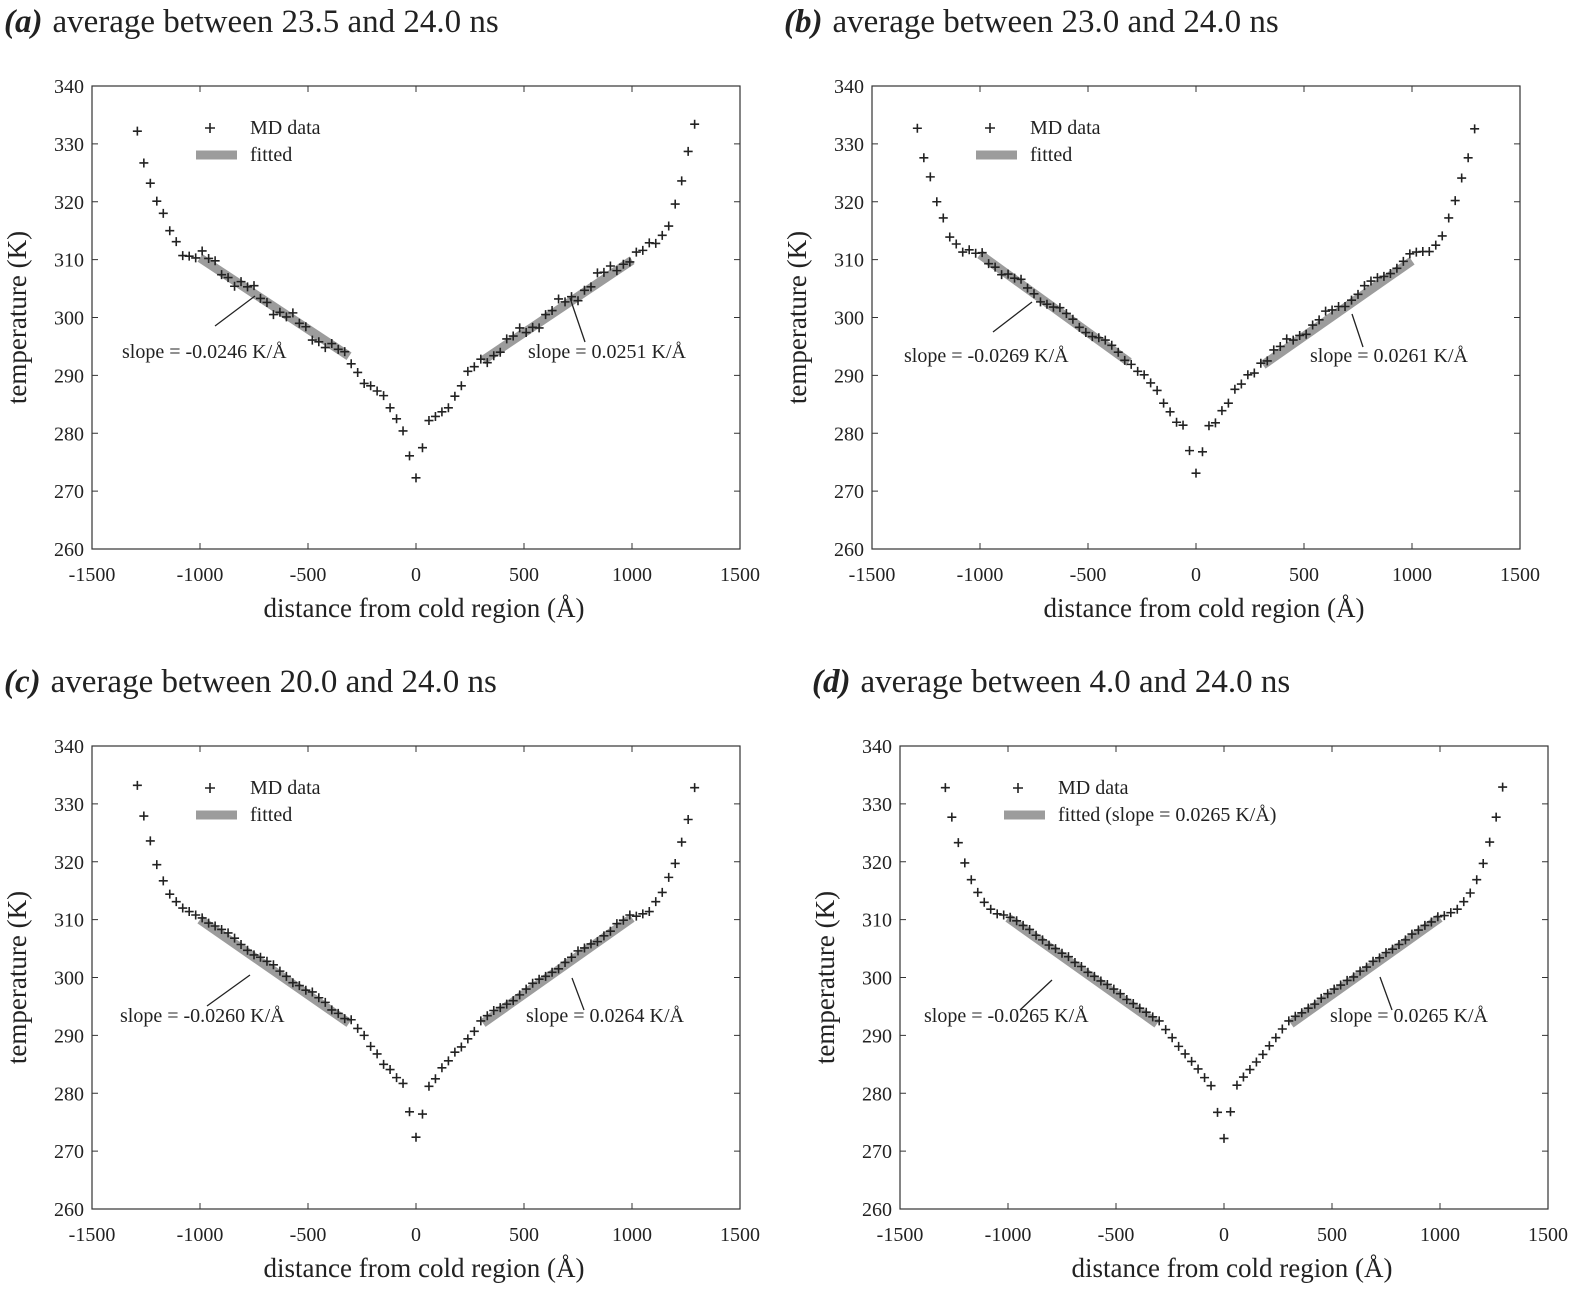 This screenshot has height=1310, width=1596. I want to click on x-tick-label: -500, so click(308, 1235).